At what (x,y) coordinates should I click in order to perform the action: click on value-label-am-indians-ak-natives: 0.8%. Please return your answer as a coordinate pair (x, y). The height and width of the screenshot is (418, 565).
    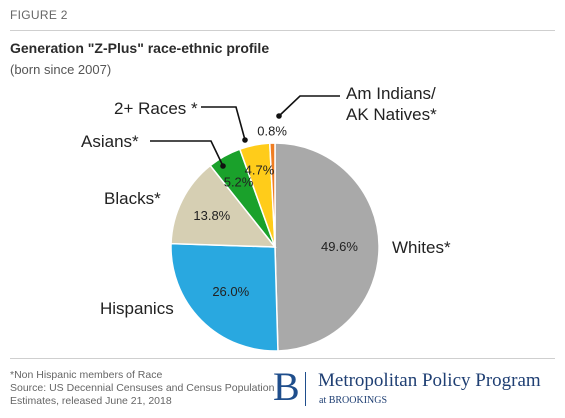
    Looking at the image, I should click on (272, 131).